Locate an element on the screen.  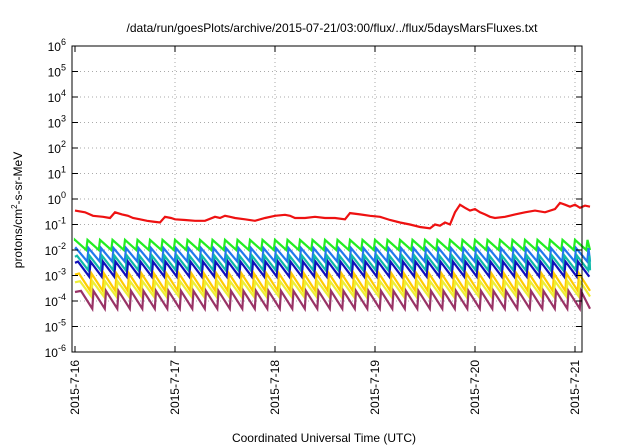
y-axis-label: protons/cm2-s-sr-MeV is located at coordinates (17, 210).